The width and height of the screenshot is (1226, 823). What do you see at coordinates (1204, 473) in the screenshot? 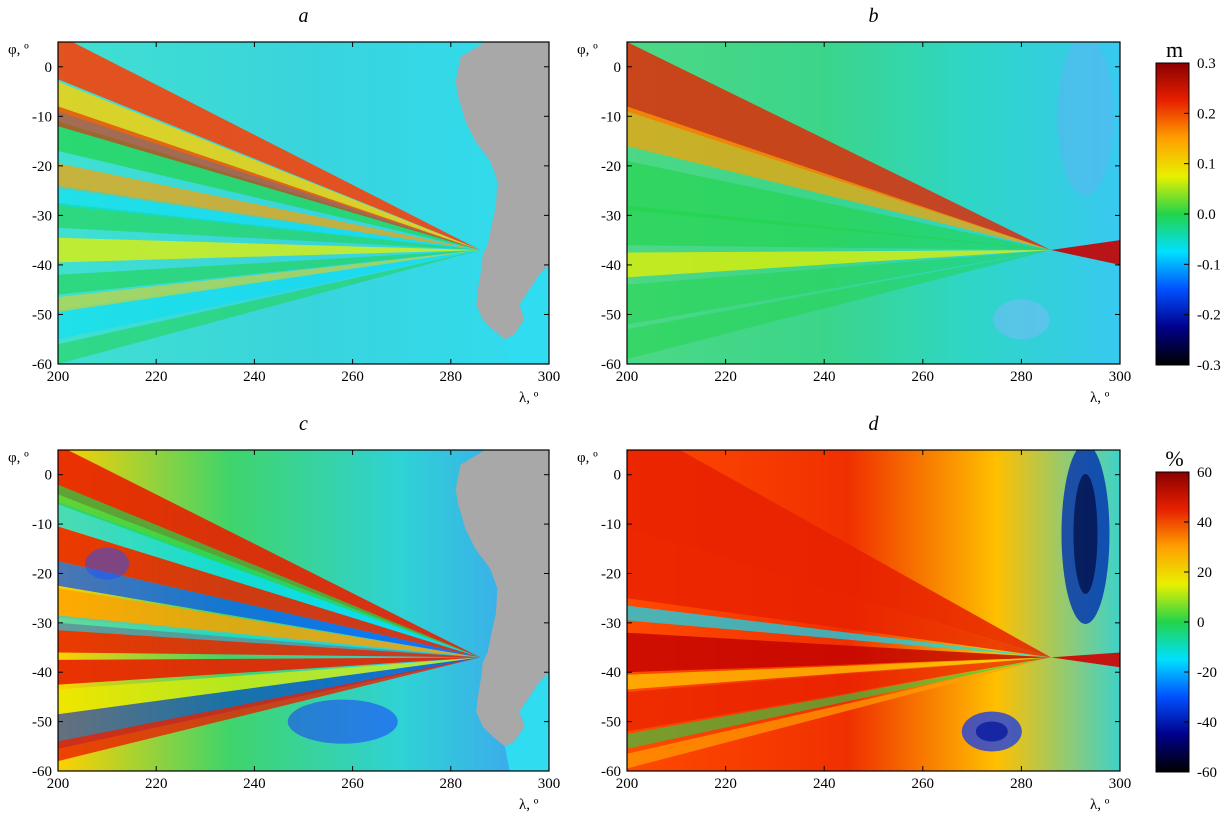
I see `colorbar-tick-label: 60` at bounding box center [1204, 473].